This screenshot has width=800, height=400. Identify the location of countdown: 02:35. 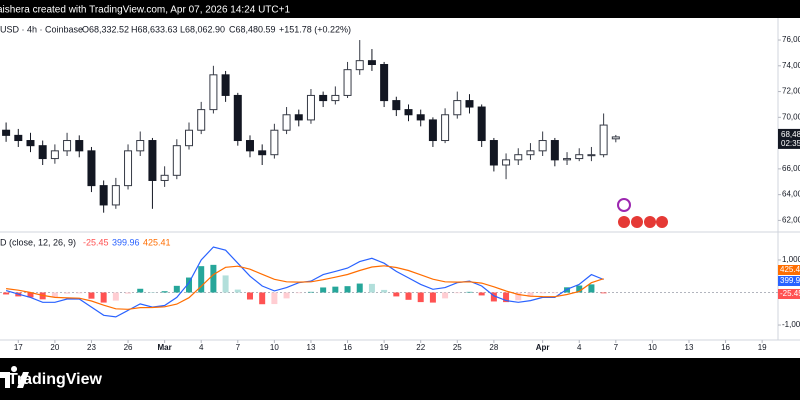
(790, 143).